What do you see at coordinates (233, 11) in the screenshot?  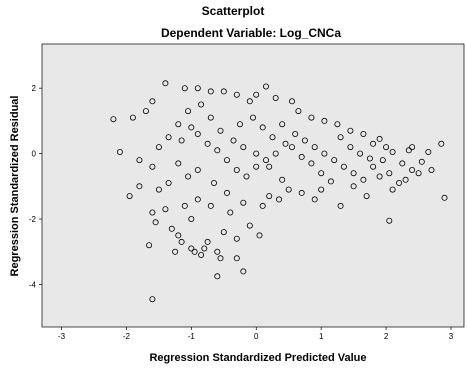 I see `chart-title: Scatterplot` at bounding box center [233, 11].